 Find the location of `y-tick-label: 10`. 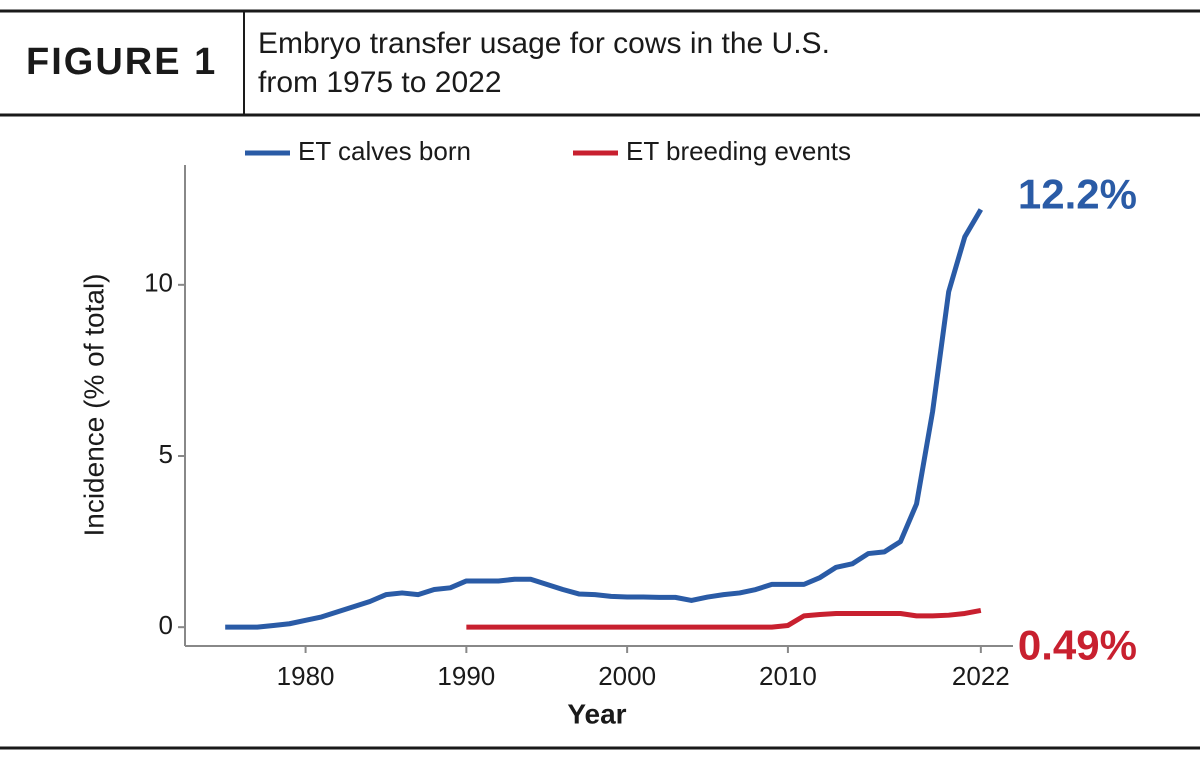

y-tick-label: 10 is located at coordinates (158, 283).